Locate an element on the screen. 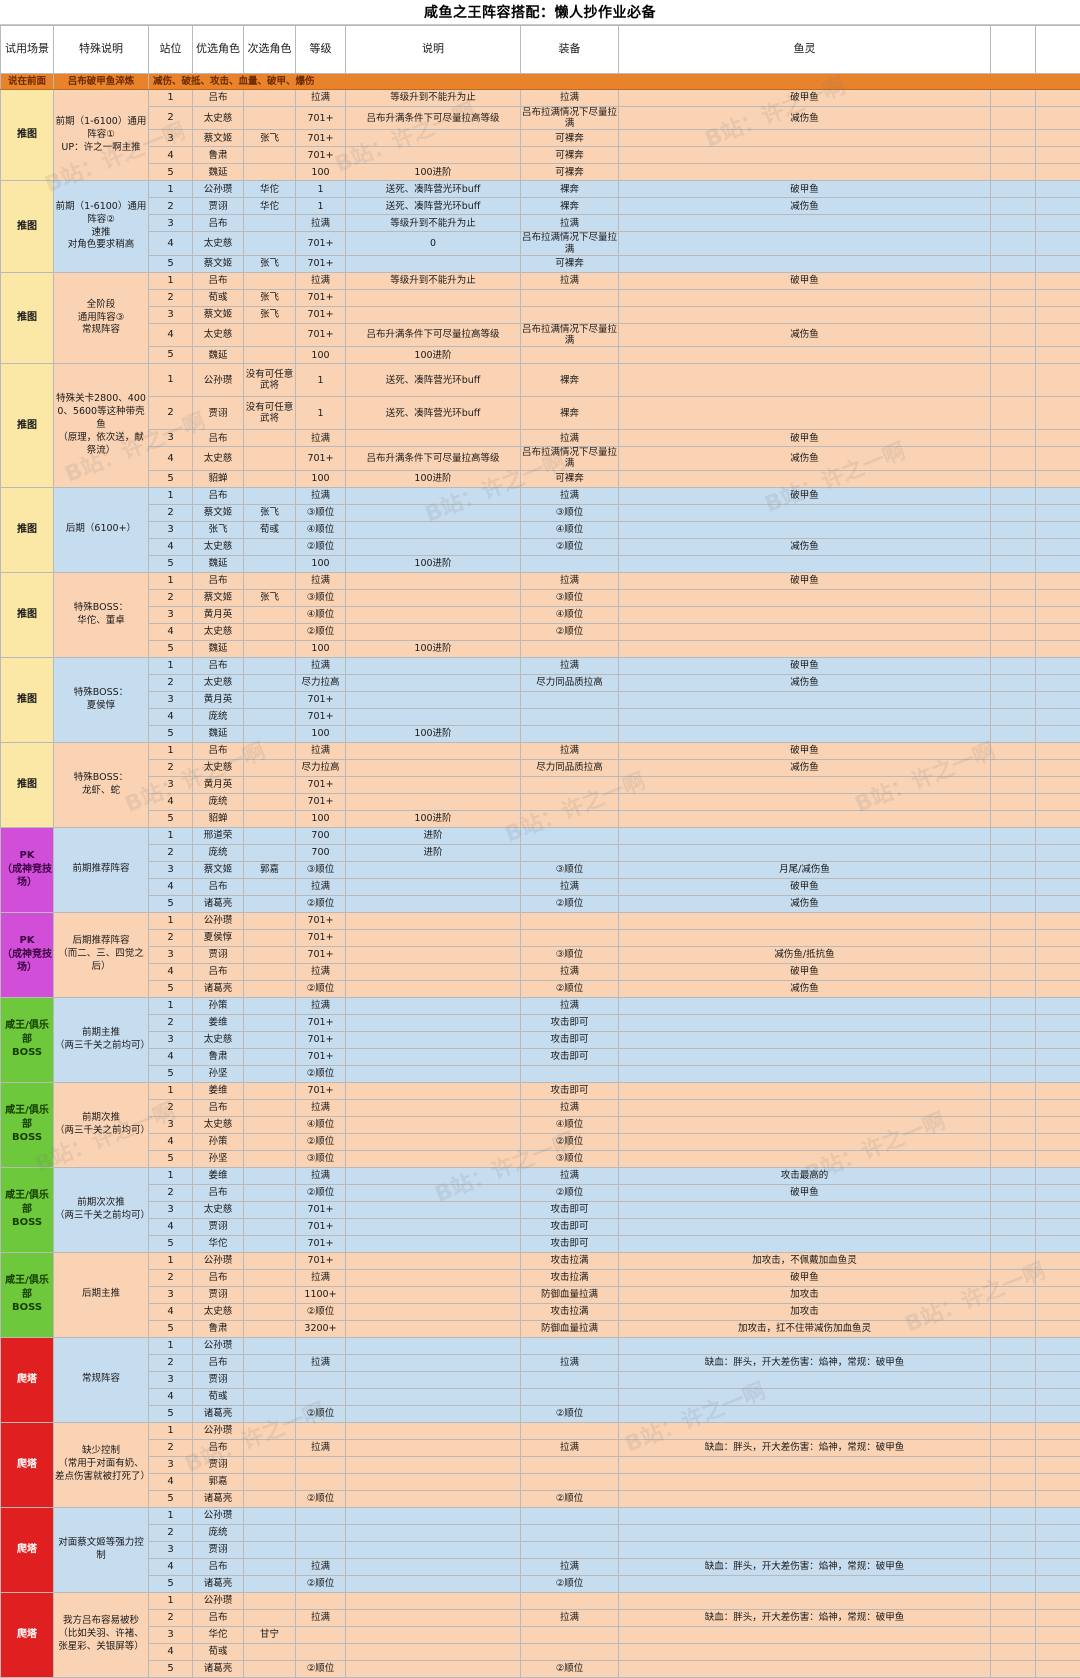  scene-cell: 推图 is located at coordinates (27, 135).